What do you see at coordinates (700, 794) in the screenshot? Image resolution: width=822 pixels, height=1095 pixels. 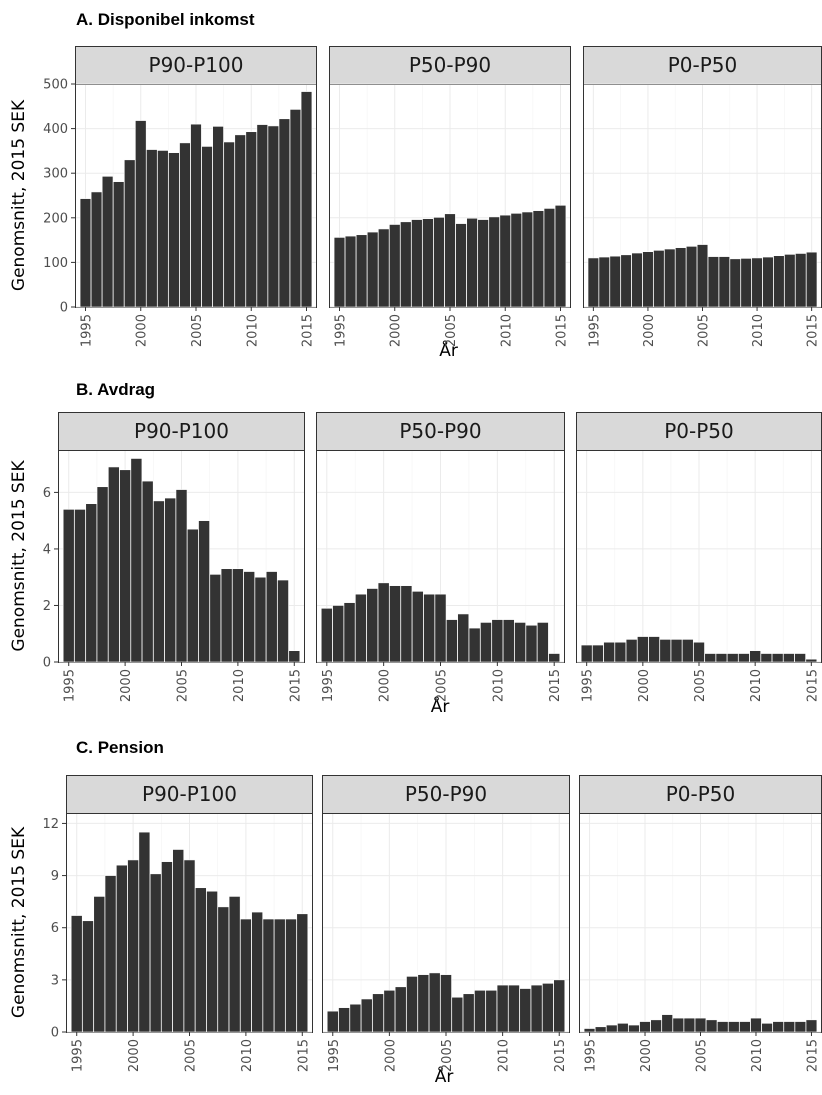 I see `facet-strip` at bounding box center [700, 794].